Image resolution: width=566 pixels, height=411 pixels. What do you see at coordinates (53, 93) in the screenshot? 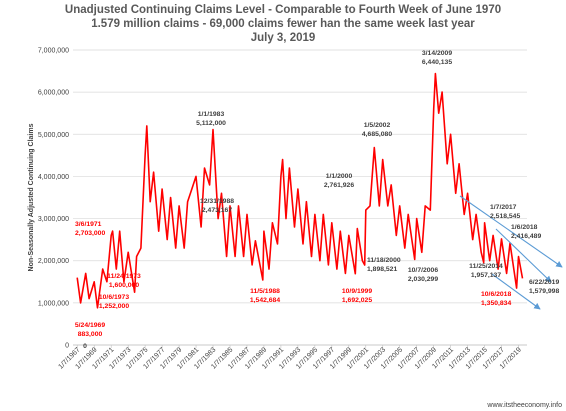
I see `y-tick-label: 6,000,000` at bounding box center [53, 93].